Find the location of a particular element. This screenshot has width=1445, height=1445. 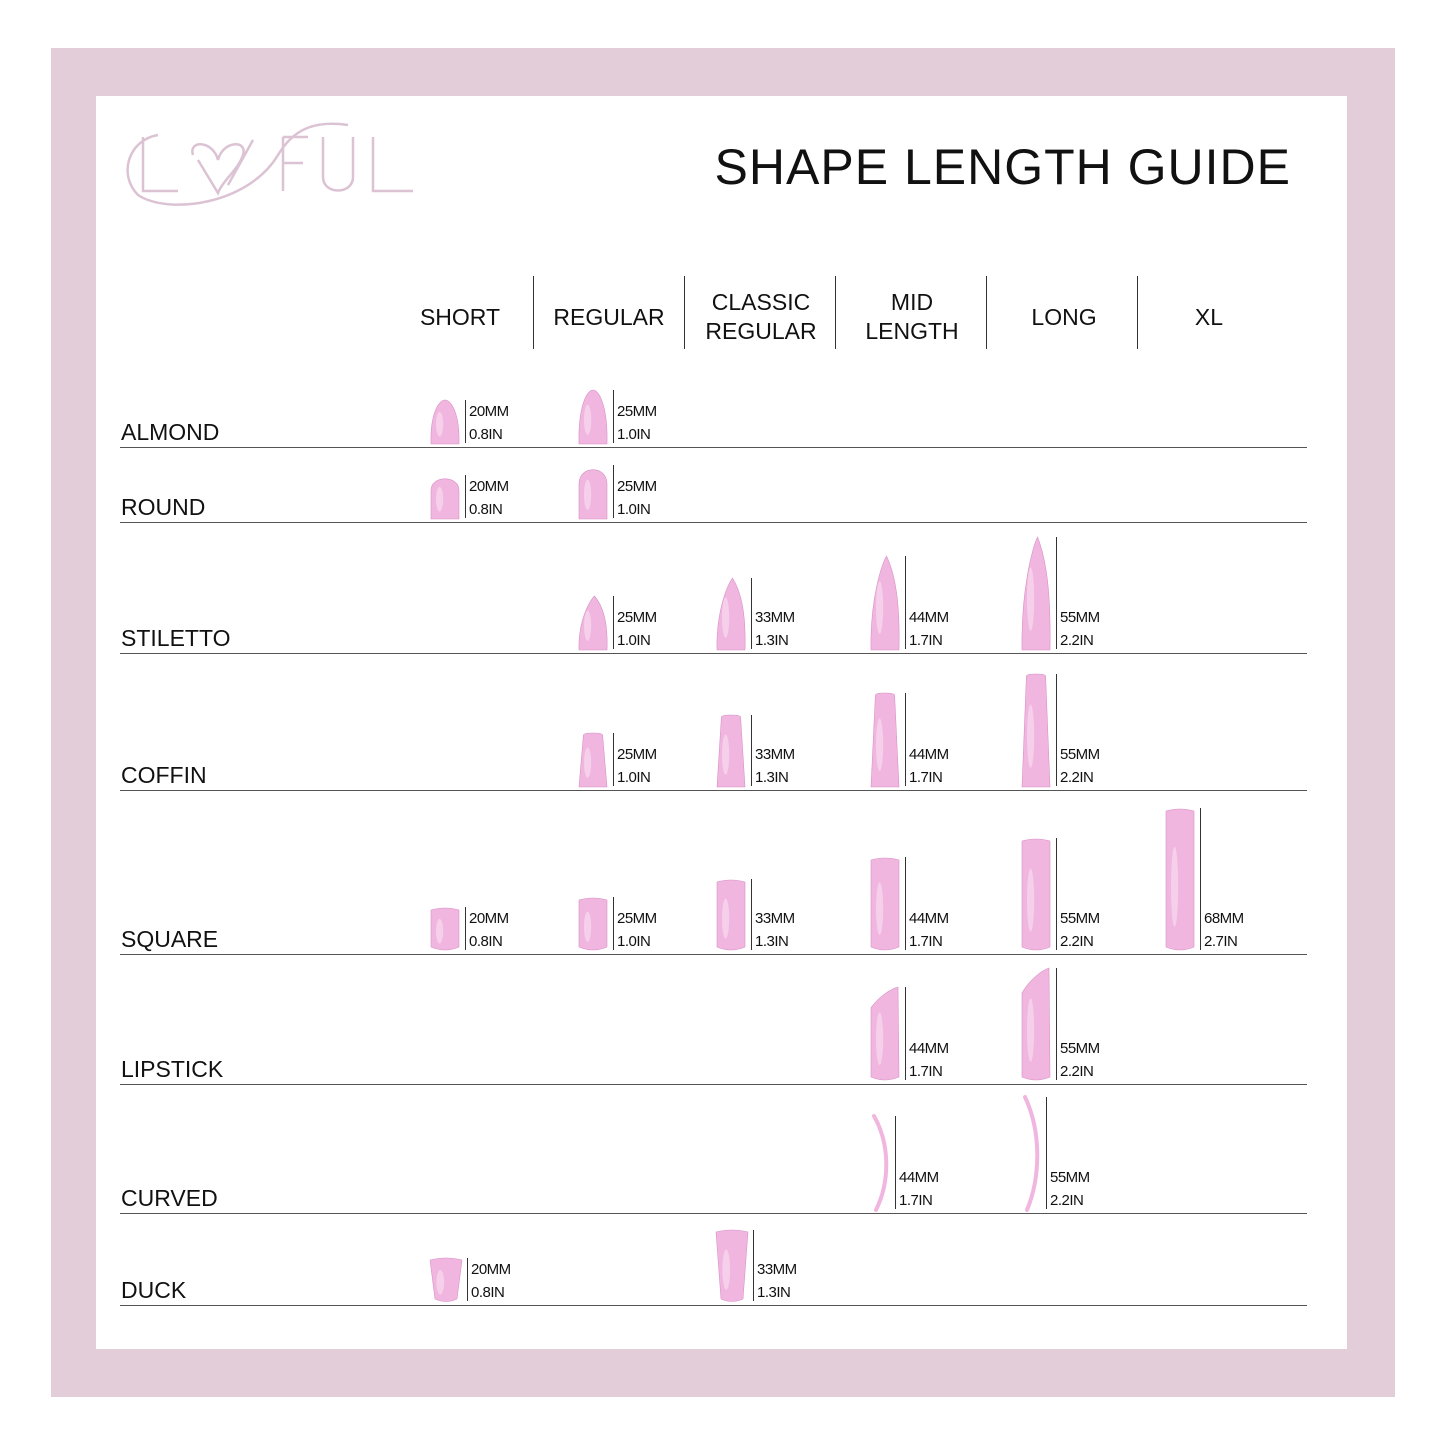

measurement: 33MM 1.3IN is located at coordinates (775, 766).